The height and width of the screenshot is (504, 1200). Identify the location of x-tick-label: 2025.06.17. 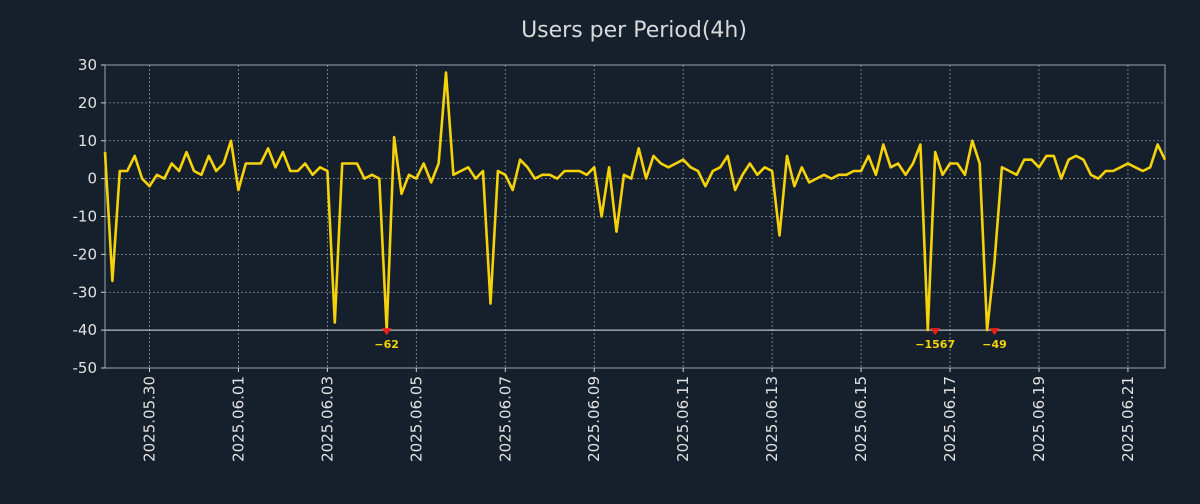
(950, 419).